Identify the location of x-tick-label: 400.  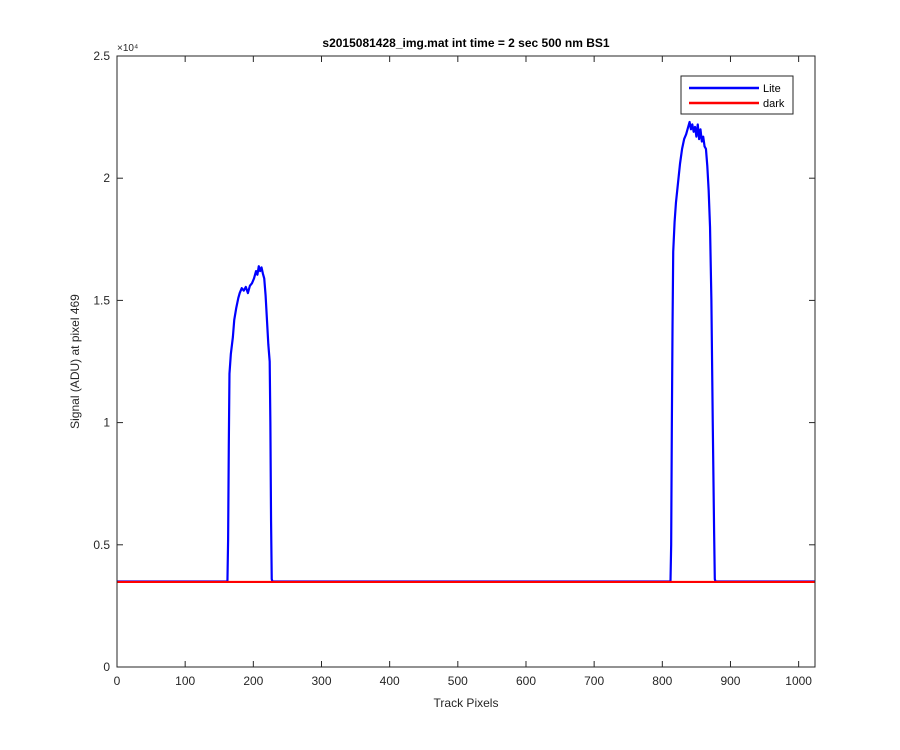
(390, 681).